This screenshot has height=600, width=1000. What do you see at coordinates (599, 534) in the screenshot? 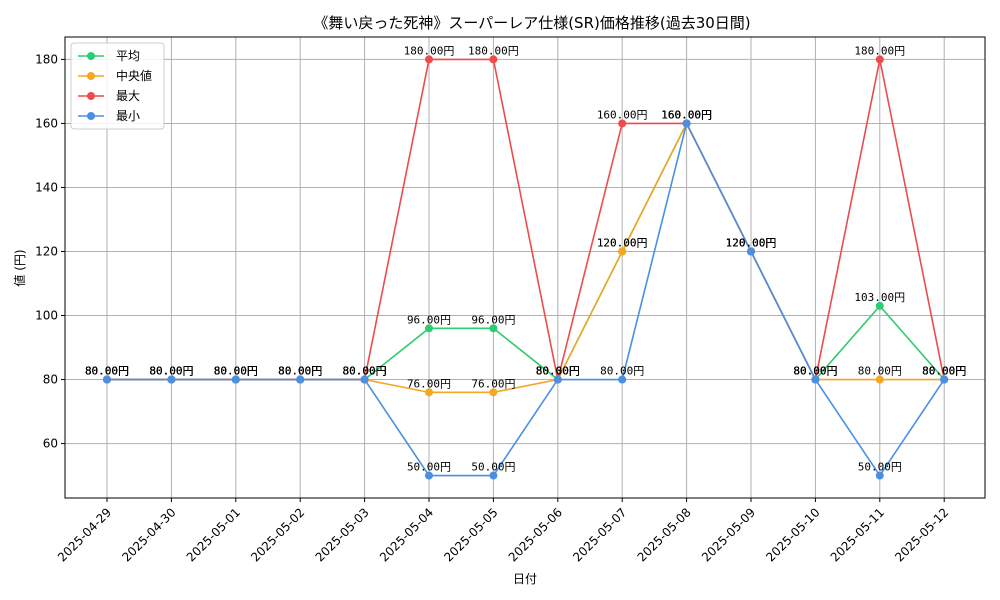
I see `x-tick-label: 2025-05-07` at bounding box center [599, 534].